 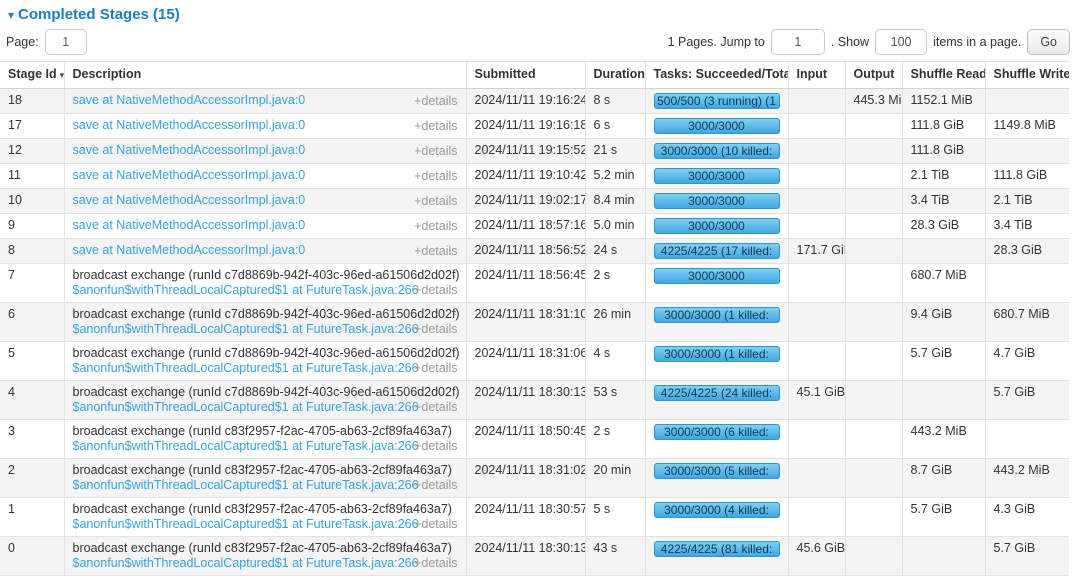 I want to click on input-cell: 171.7 GiB, so click(x=816, y=251).